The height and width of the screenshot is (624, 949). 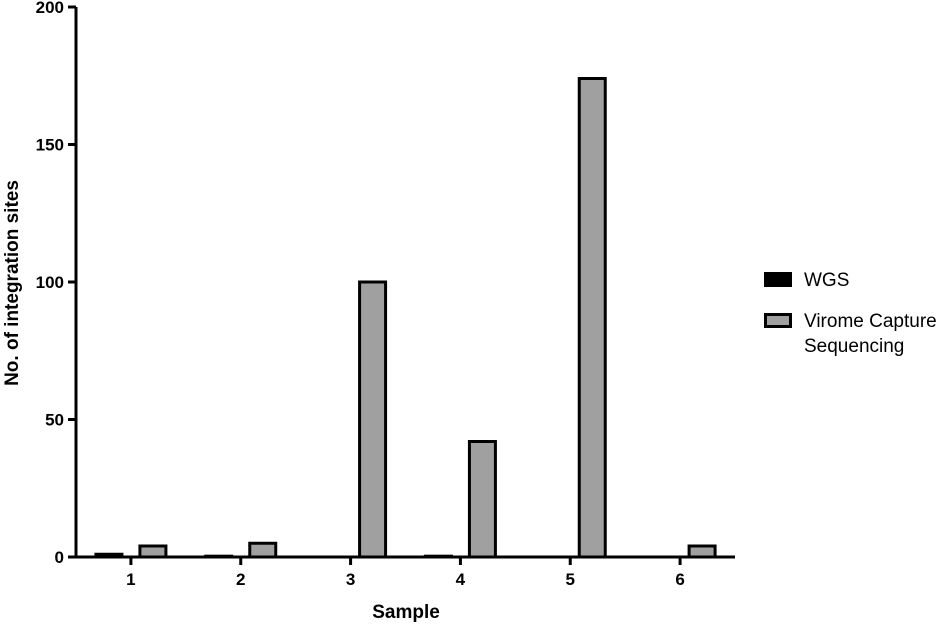 What do you see at coordinates (778, 279) in the screenshot?
I see `legend-swatch-wgs` at bounding box center [778, 279].